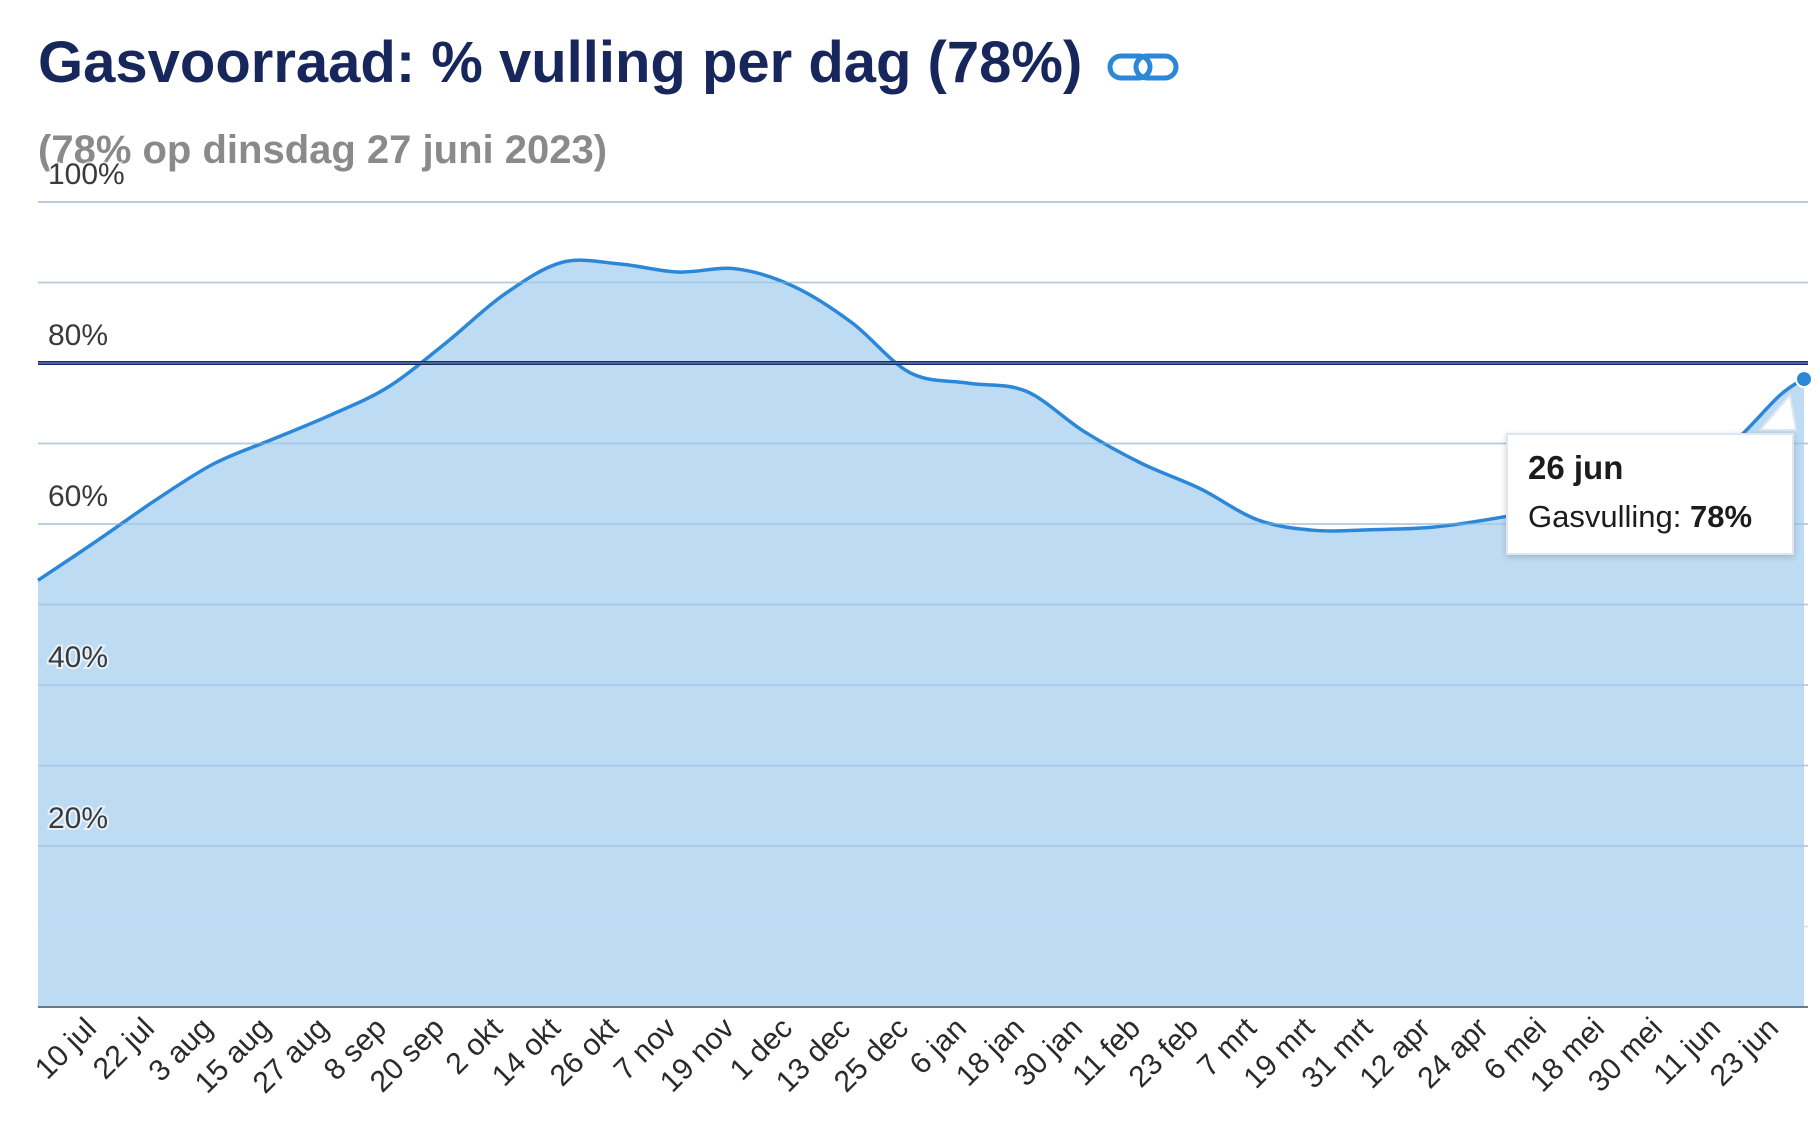 The height and width of the screenshot is (1138, 1820). Describe the element at coordinates (78, 496) in the screenshot. I see `y-tick-label: 60%` at that location.